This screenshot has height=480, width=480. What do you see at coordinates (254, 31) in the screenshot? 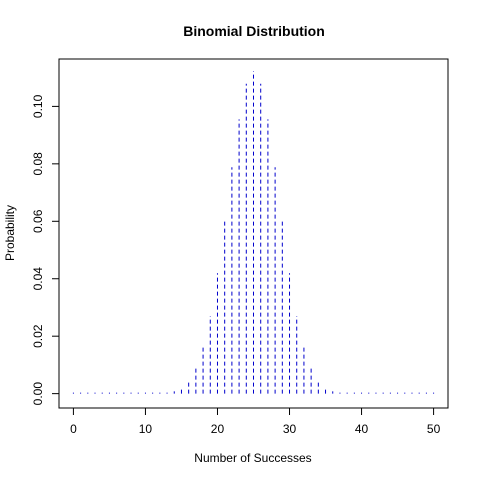
I see `chart-title: Binomial Distribution` at bounding box center [254, 31].